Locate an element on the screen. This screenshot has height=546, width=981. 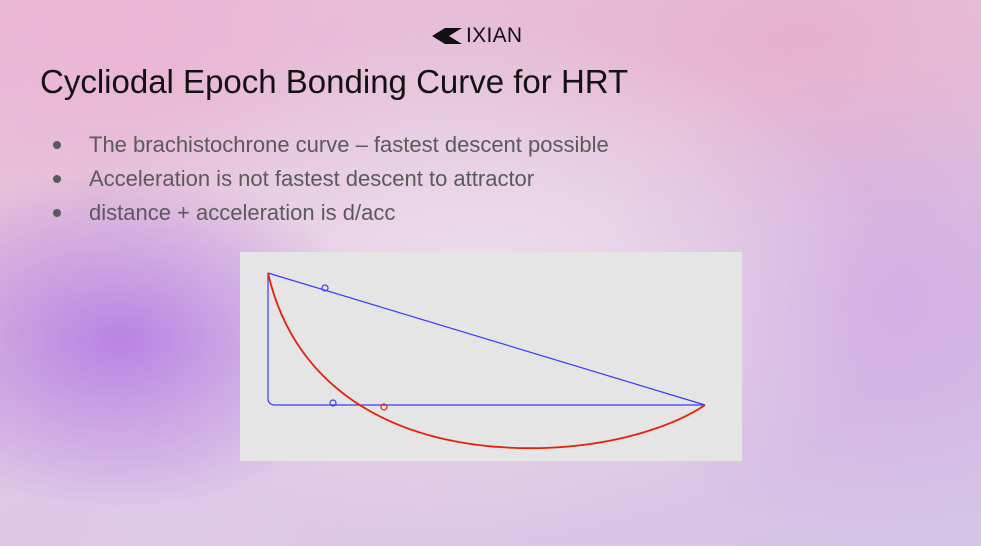
bullet-item: distance + acceleration is d/acc is located at coordinates (324, 214).